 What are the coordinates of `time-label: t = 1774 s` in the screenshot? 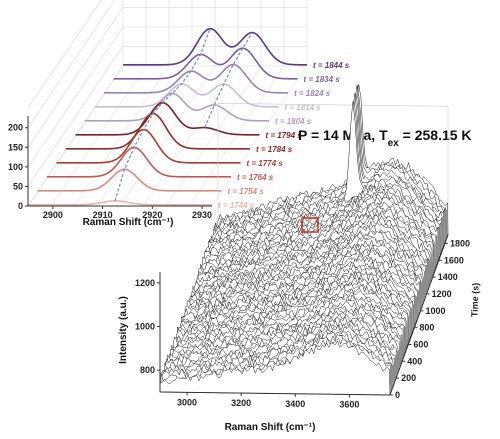 It's located at (265, 163).